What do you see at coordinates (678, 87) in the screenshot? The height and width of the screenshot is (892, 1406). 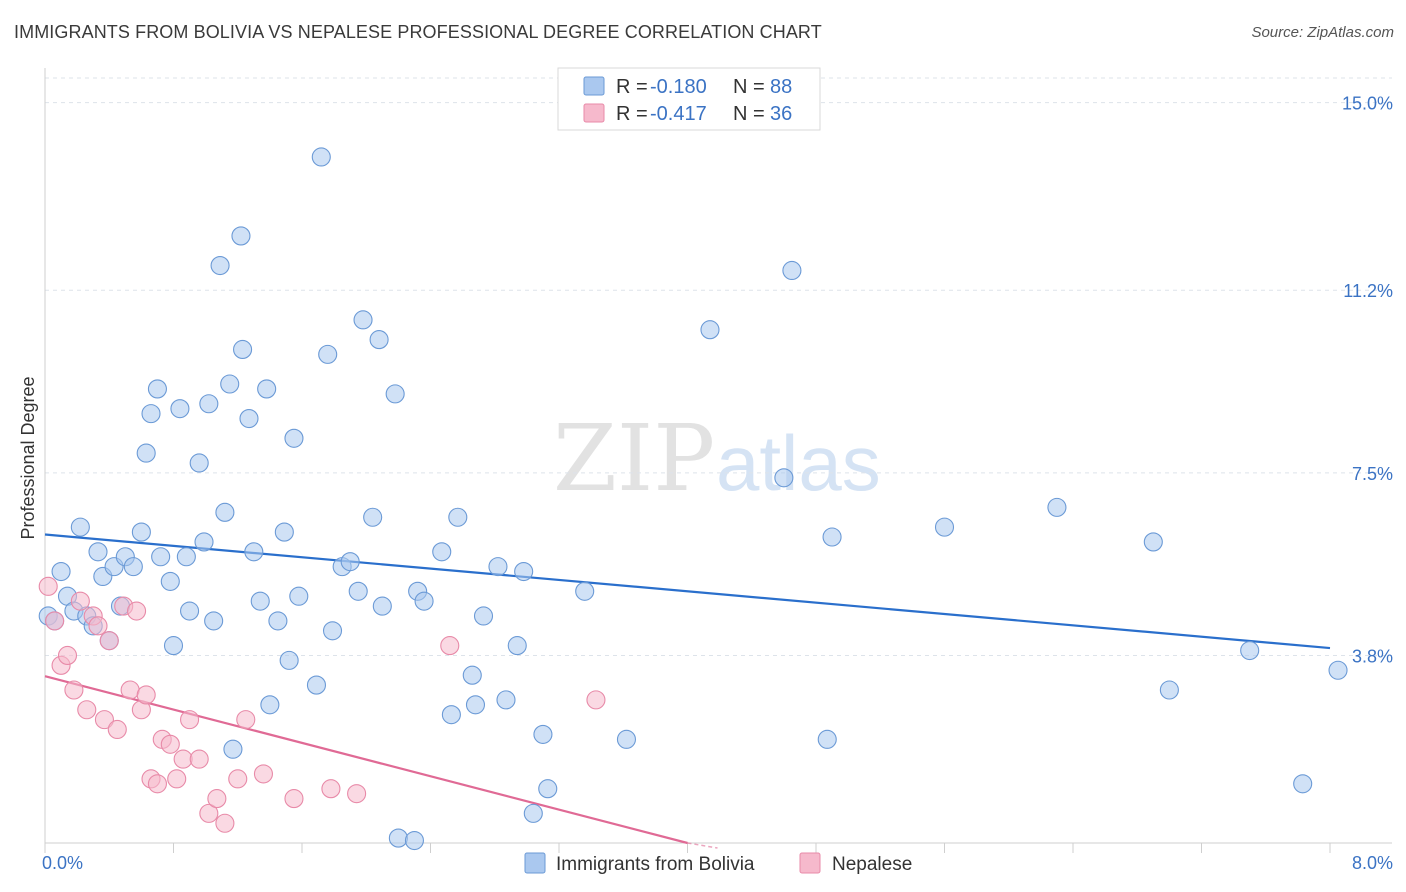 I see `legend-r-value-bolivia: -0.180` at bounding box center [678, 87].